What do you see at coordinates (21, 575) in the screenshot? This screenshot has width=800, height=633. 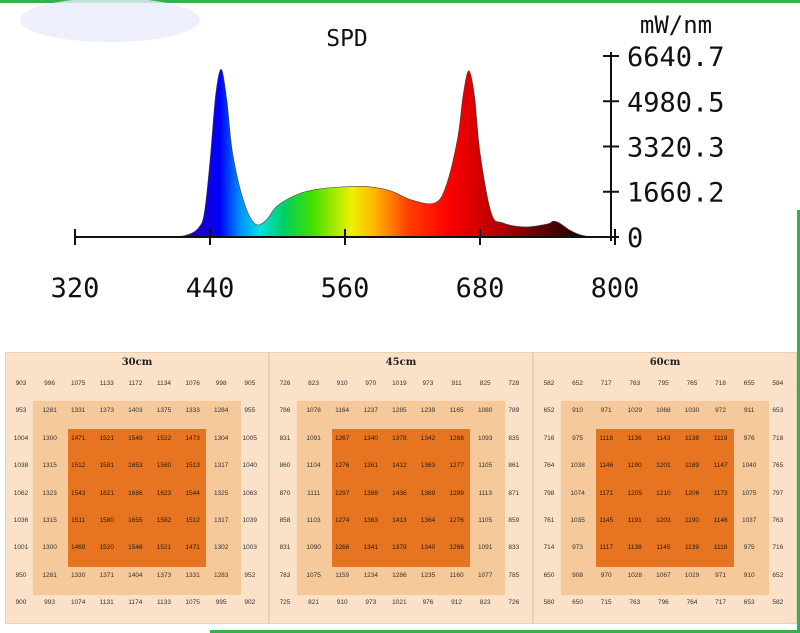 I see `ppfd-cell: 950` at bounding box center [21, 575].